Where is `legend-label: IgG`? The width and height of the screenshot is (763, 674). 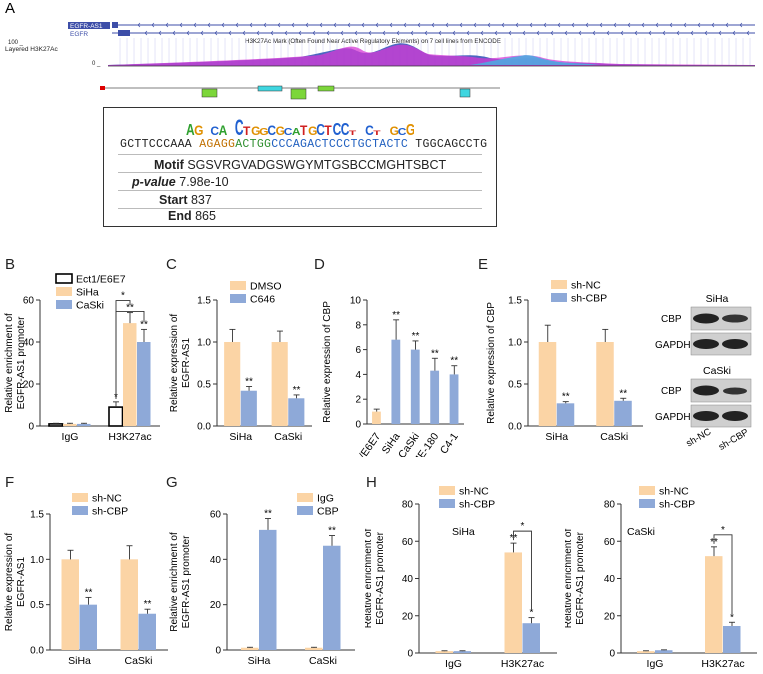
legend-label: IgG is located at coordinates (325, 499).